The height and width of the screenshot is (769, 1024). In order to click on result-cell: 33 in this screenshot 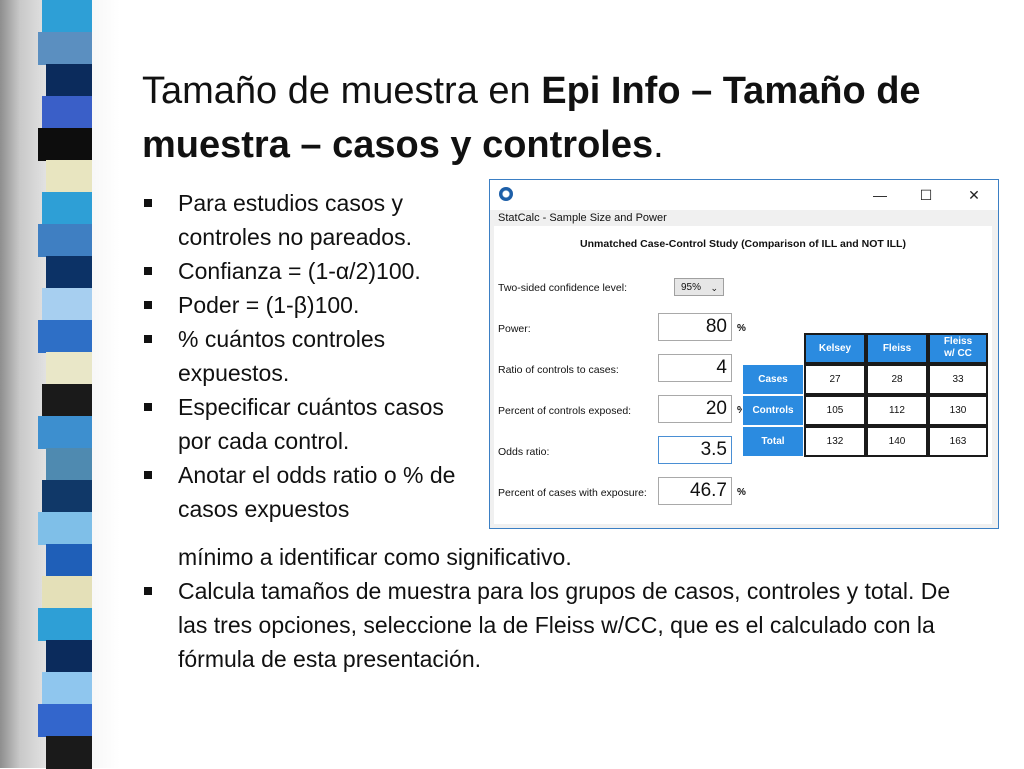, I will do `click(958, 379)`.